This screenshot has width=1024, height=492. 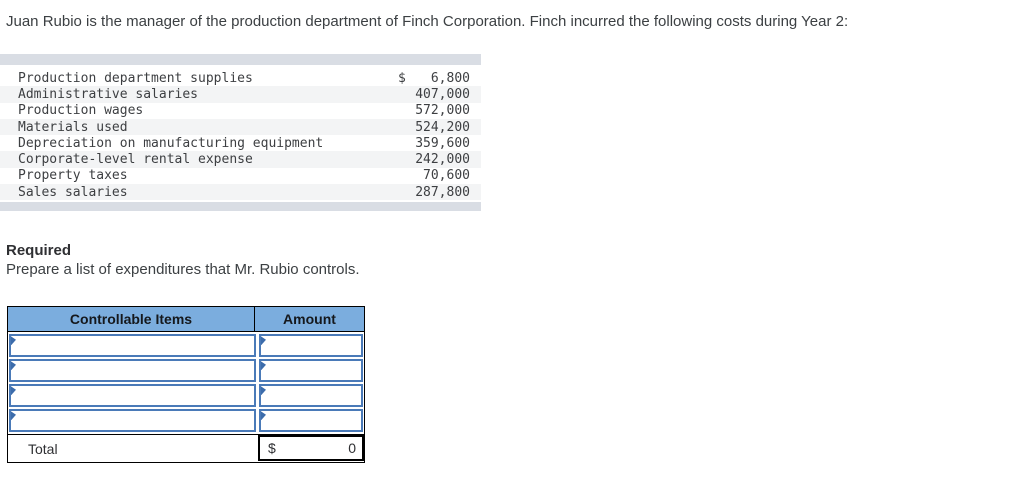 I want to click on cost-label: Depreciation on manufacturing equipment, so click(x=171, y=143).